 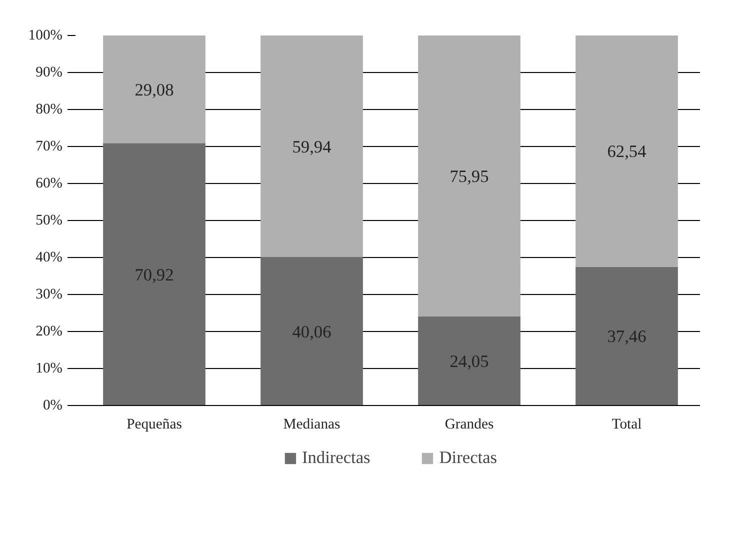 I want to click on data-label: 40,06, so click(x=312, y=332).